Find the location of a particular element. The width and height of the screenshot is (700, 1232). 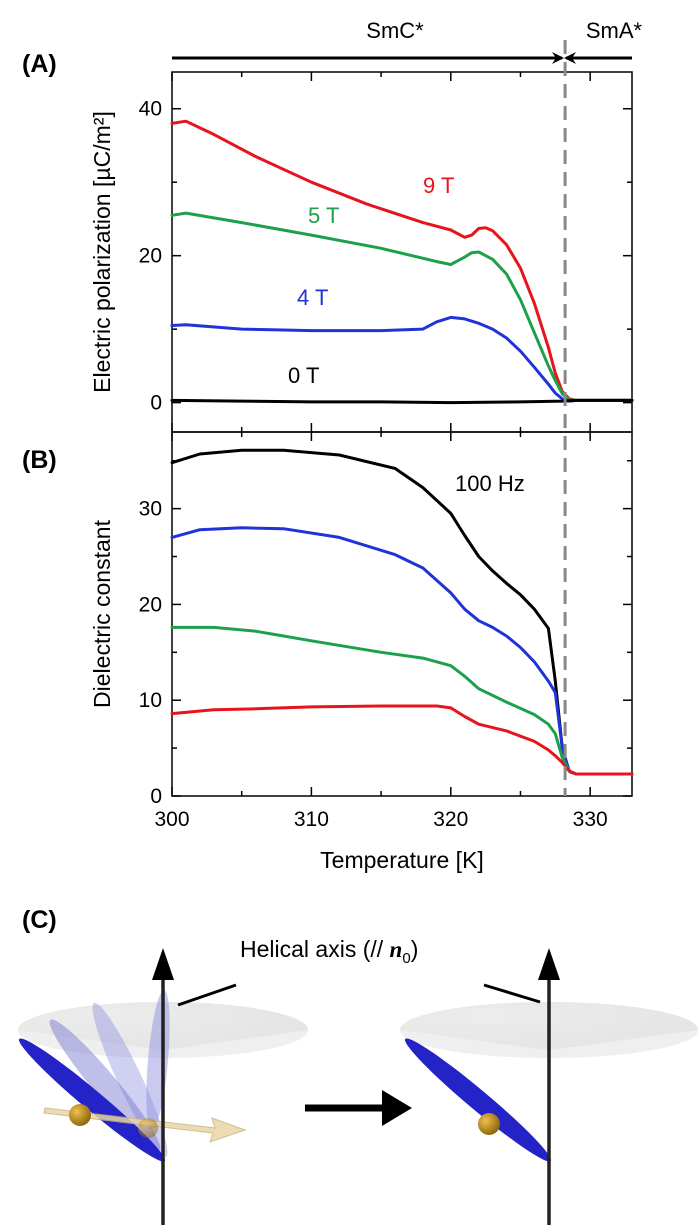

x-axis-title: Temperature [K] is located at coordinates (402, 860).